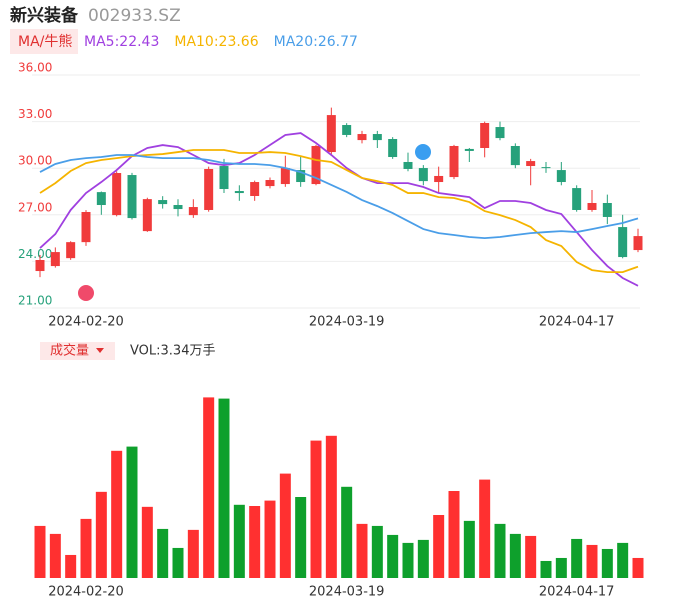 The height and width of the screenshot is (606, 686). What do you see at coordinates (121, 42) in the screenshot?
I see `ma-legend: MA5:22.43` at bounding box center [121, 42].